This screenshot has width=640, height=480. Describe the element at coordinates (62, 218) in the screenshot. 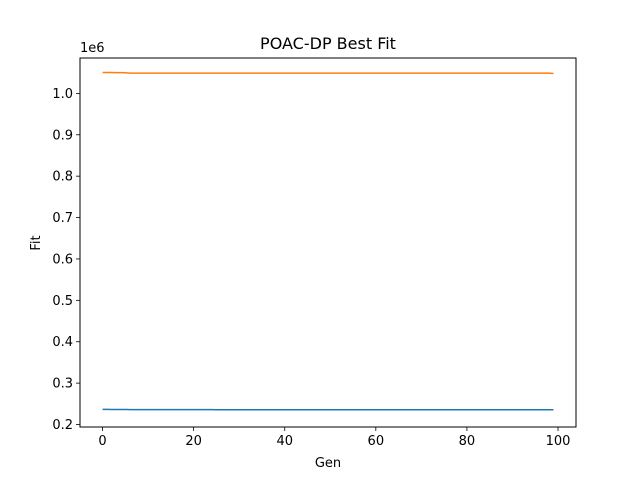

I see `y-tick-label: 0.7` at that location.